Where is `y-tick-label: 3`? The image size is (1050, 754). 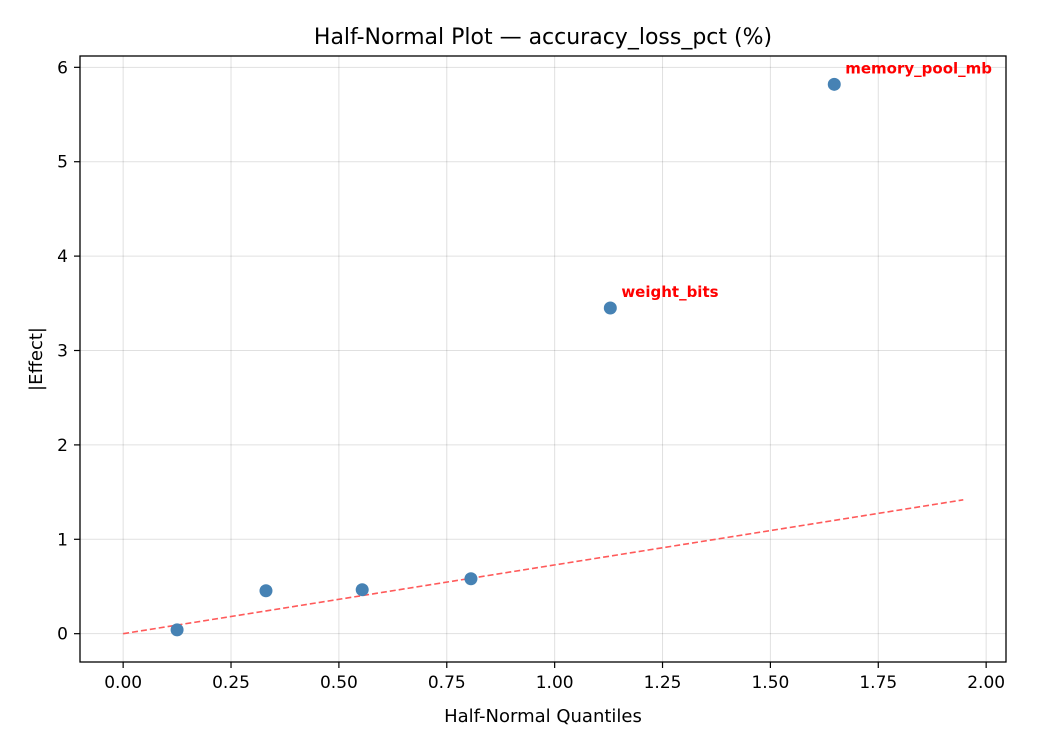 y-tick-label: 3 is located at coordinates (62, 352).